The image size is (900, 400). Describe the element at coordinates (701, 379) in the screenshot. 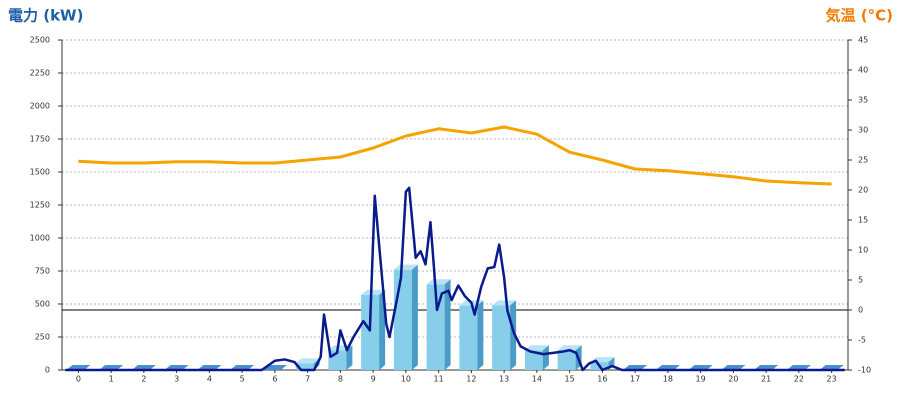

I see `x-tick-label: 19` at that location.